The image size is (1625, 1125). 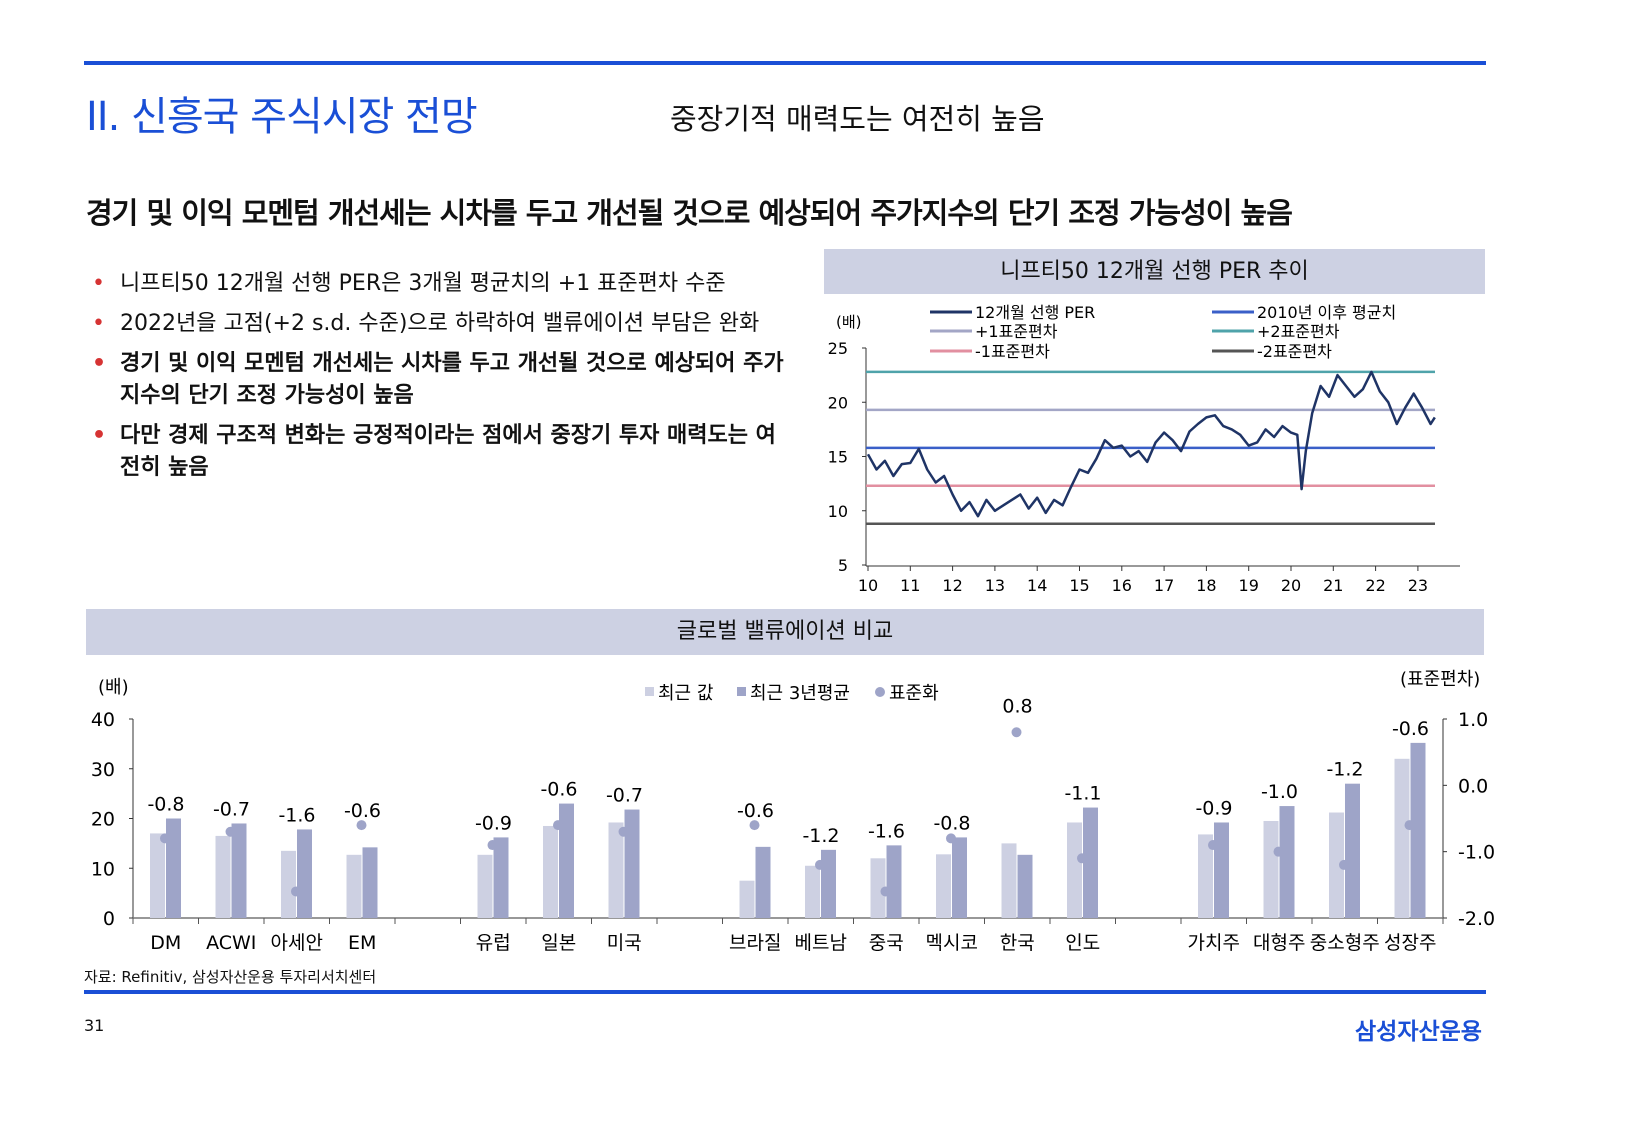 What do you see at coordinates (1418, 585) in the screenshot?
I see `x-tick-label: 23` at bounding box center [1418, 585].